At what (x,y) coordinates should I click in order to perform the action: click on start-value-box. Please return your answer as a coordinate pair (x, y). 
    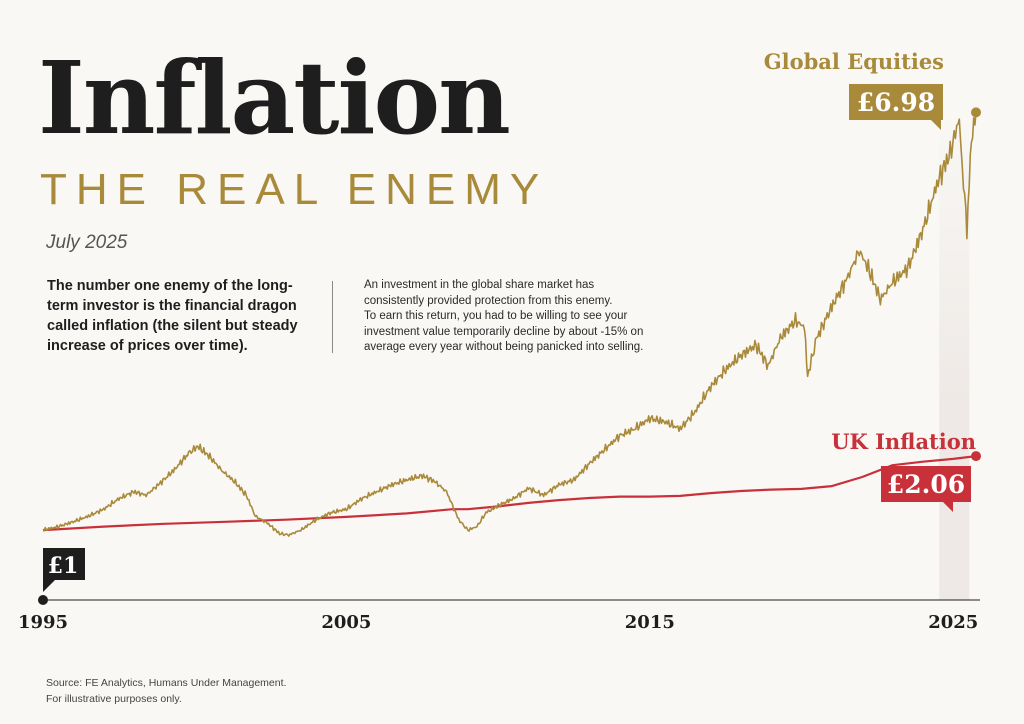
    Looking at the image, I should click on (64, 570).